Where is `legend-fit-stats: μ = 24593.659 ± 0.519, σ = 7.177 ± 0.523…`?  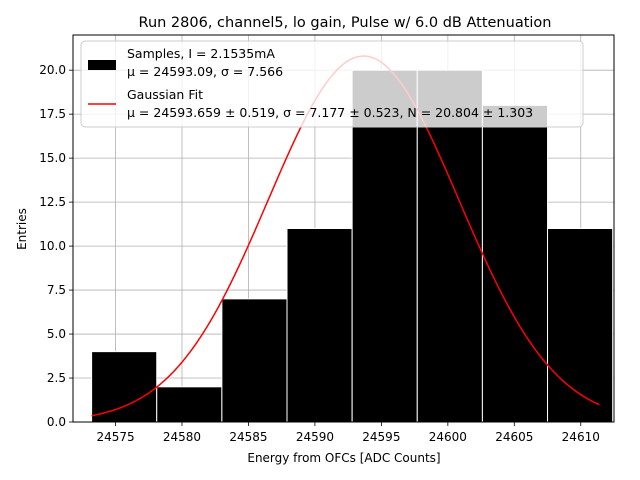 legend-fit-stats: μ = 24593.659 ± 0.519, σ = 7.177 ± 0.523… is located at coordinates (330, 112).